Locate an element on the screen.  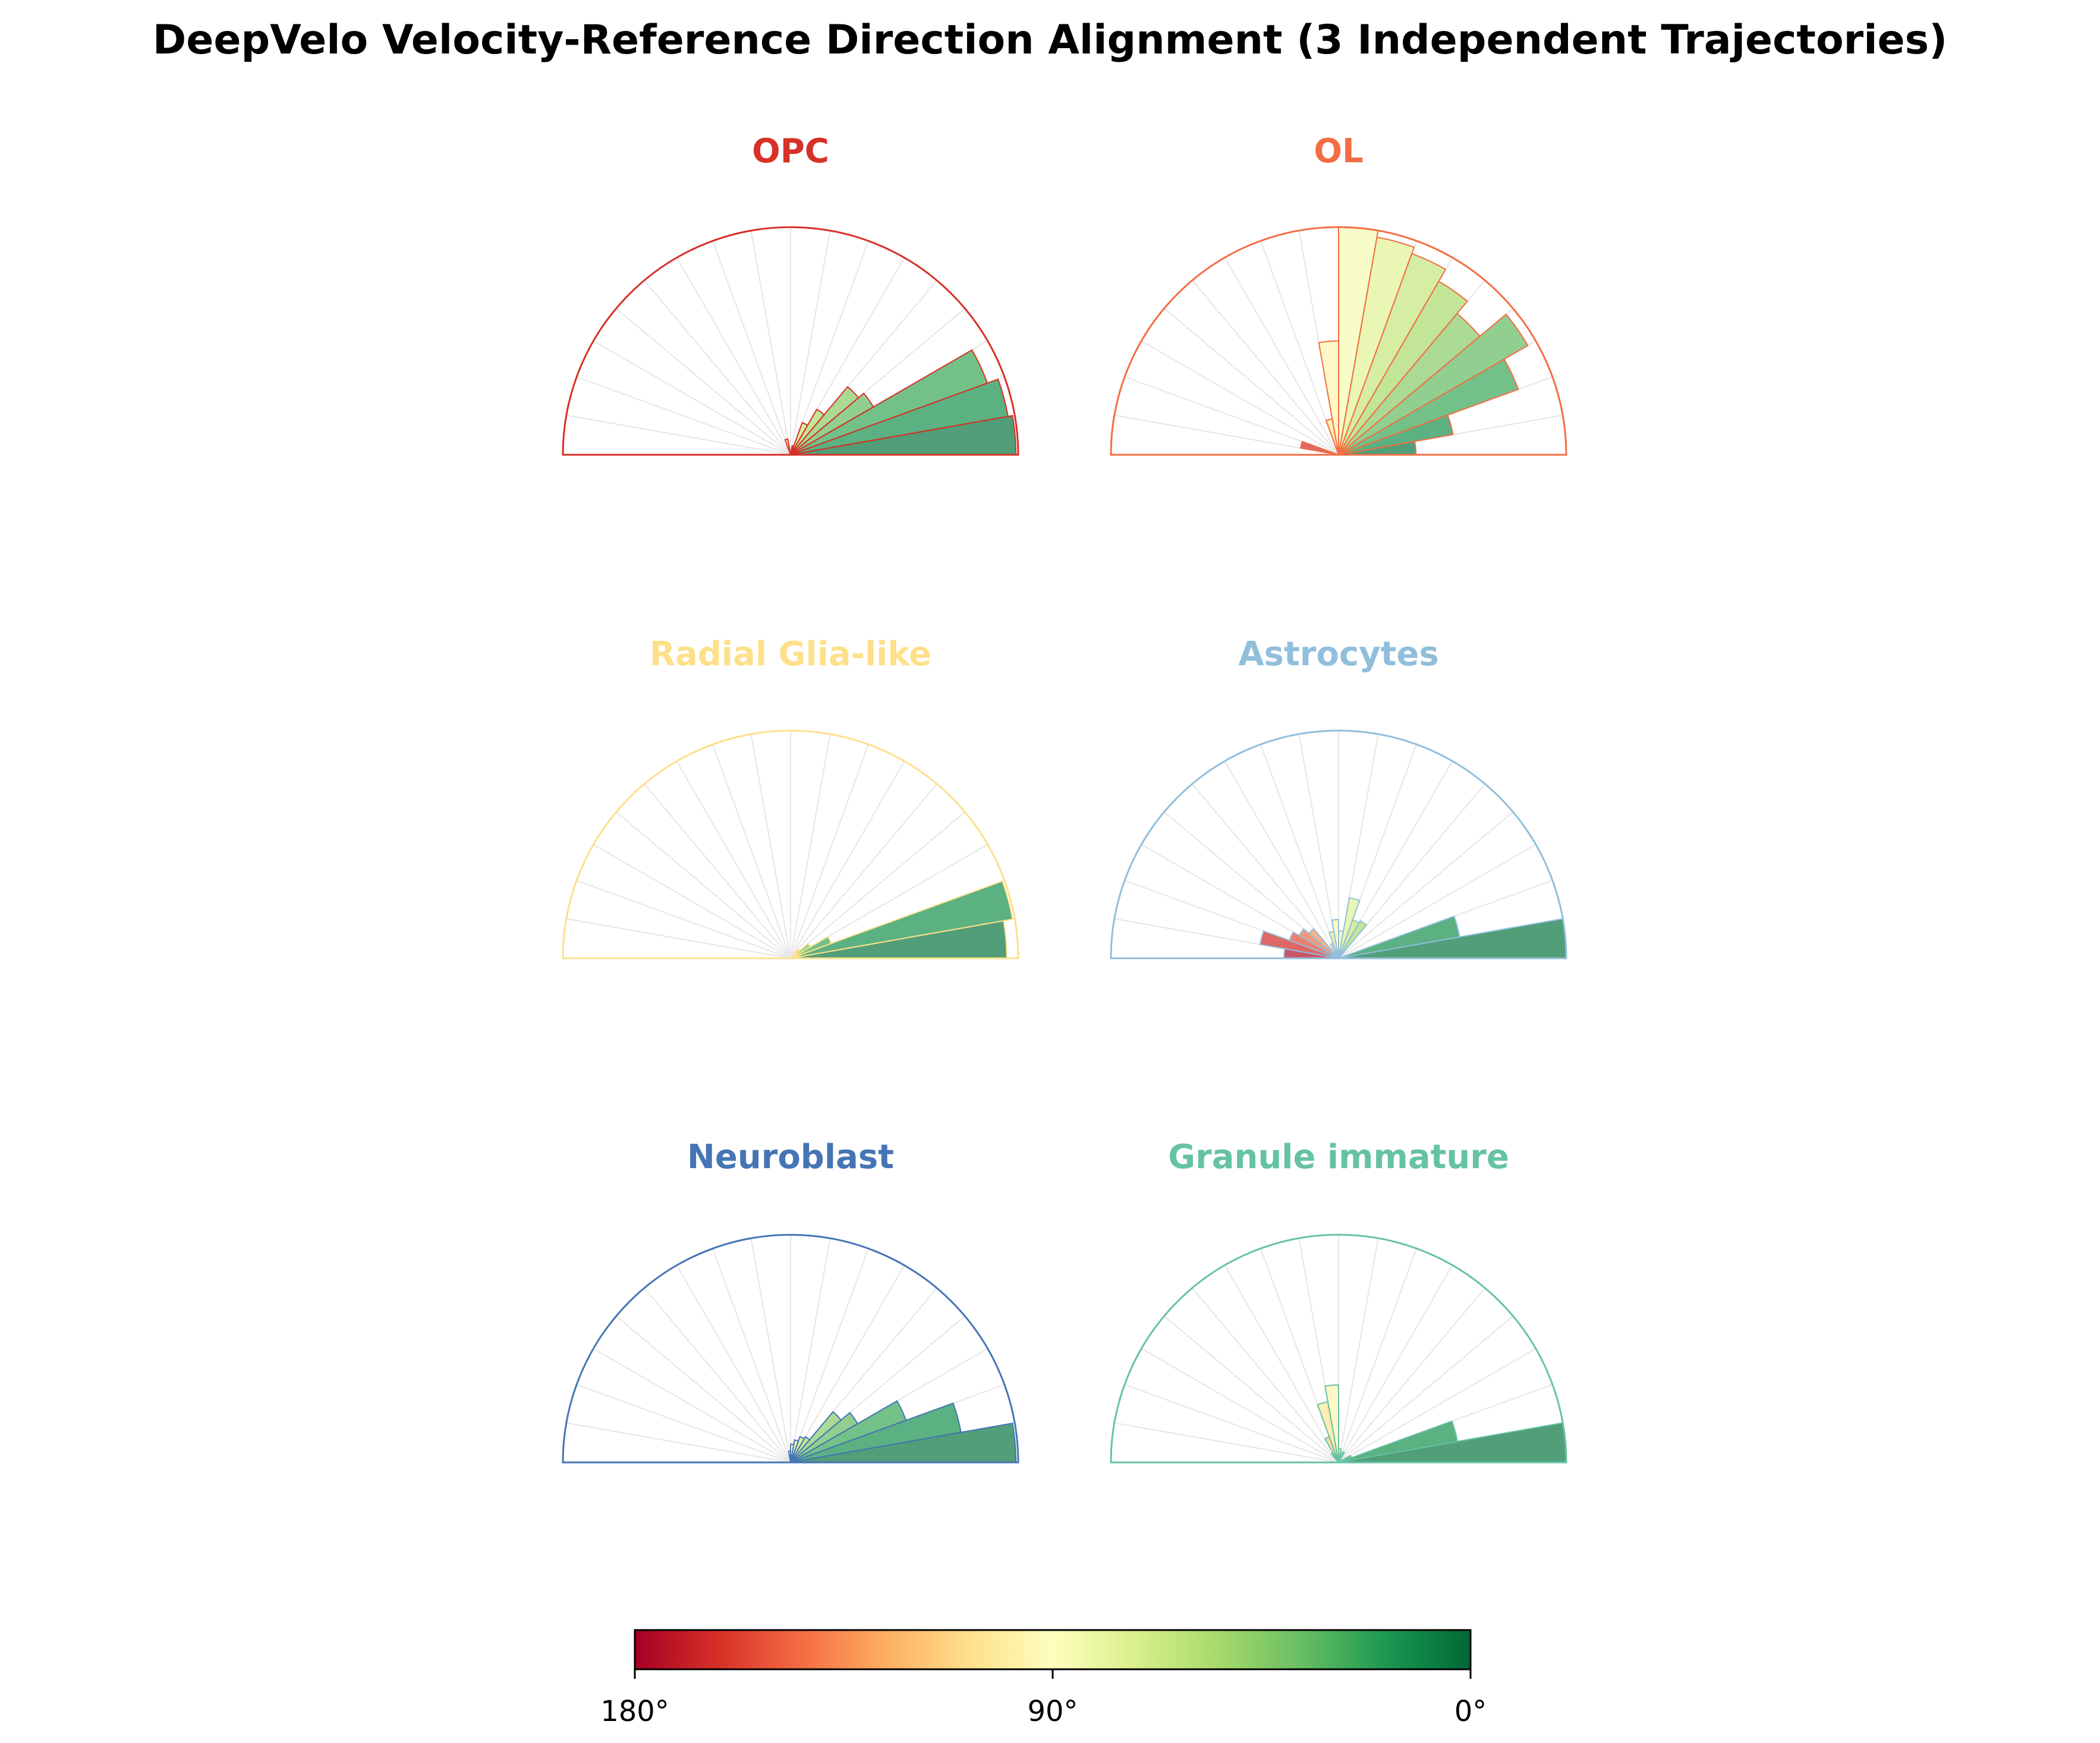
panel-outline-ol is located at coordinates (1338, 341).